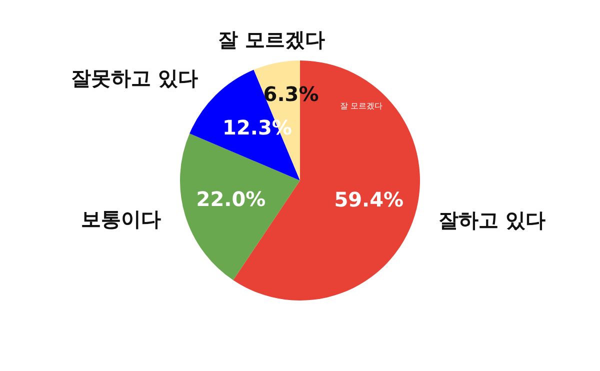 The image size is (600, 371). What do you see at coordinates (134, 78) in the screenshot?
I see `slice-label: 잘못하고 있다` at bounding box center [134, 78].